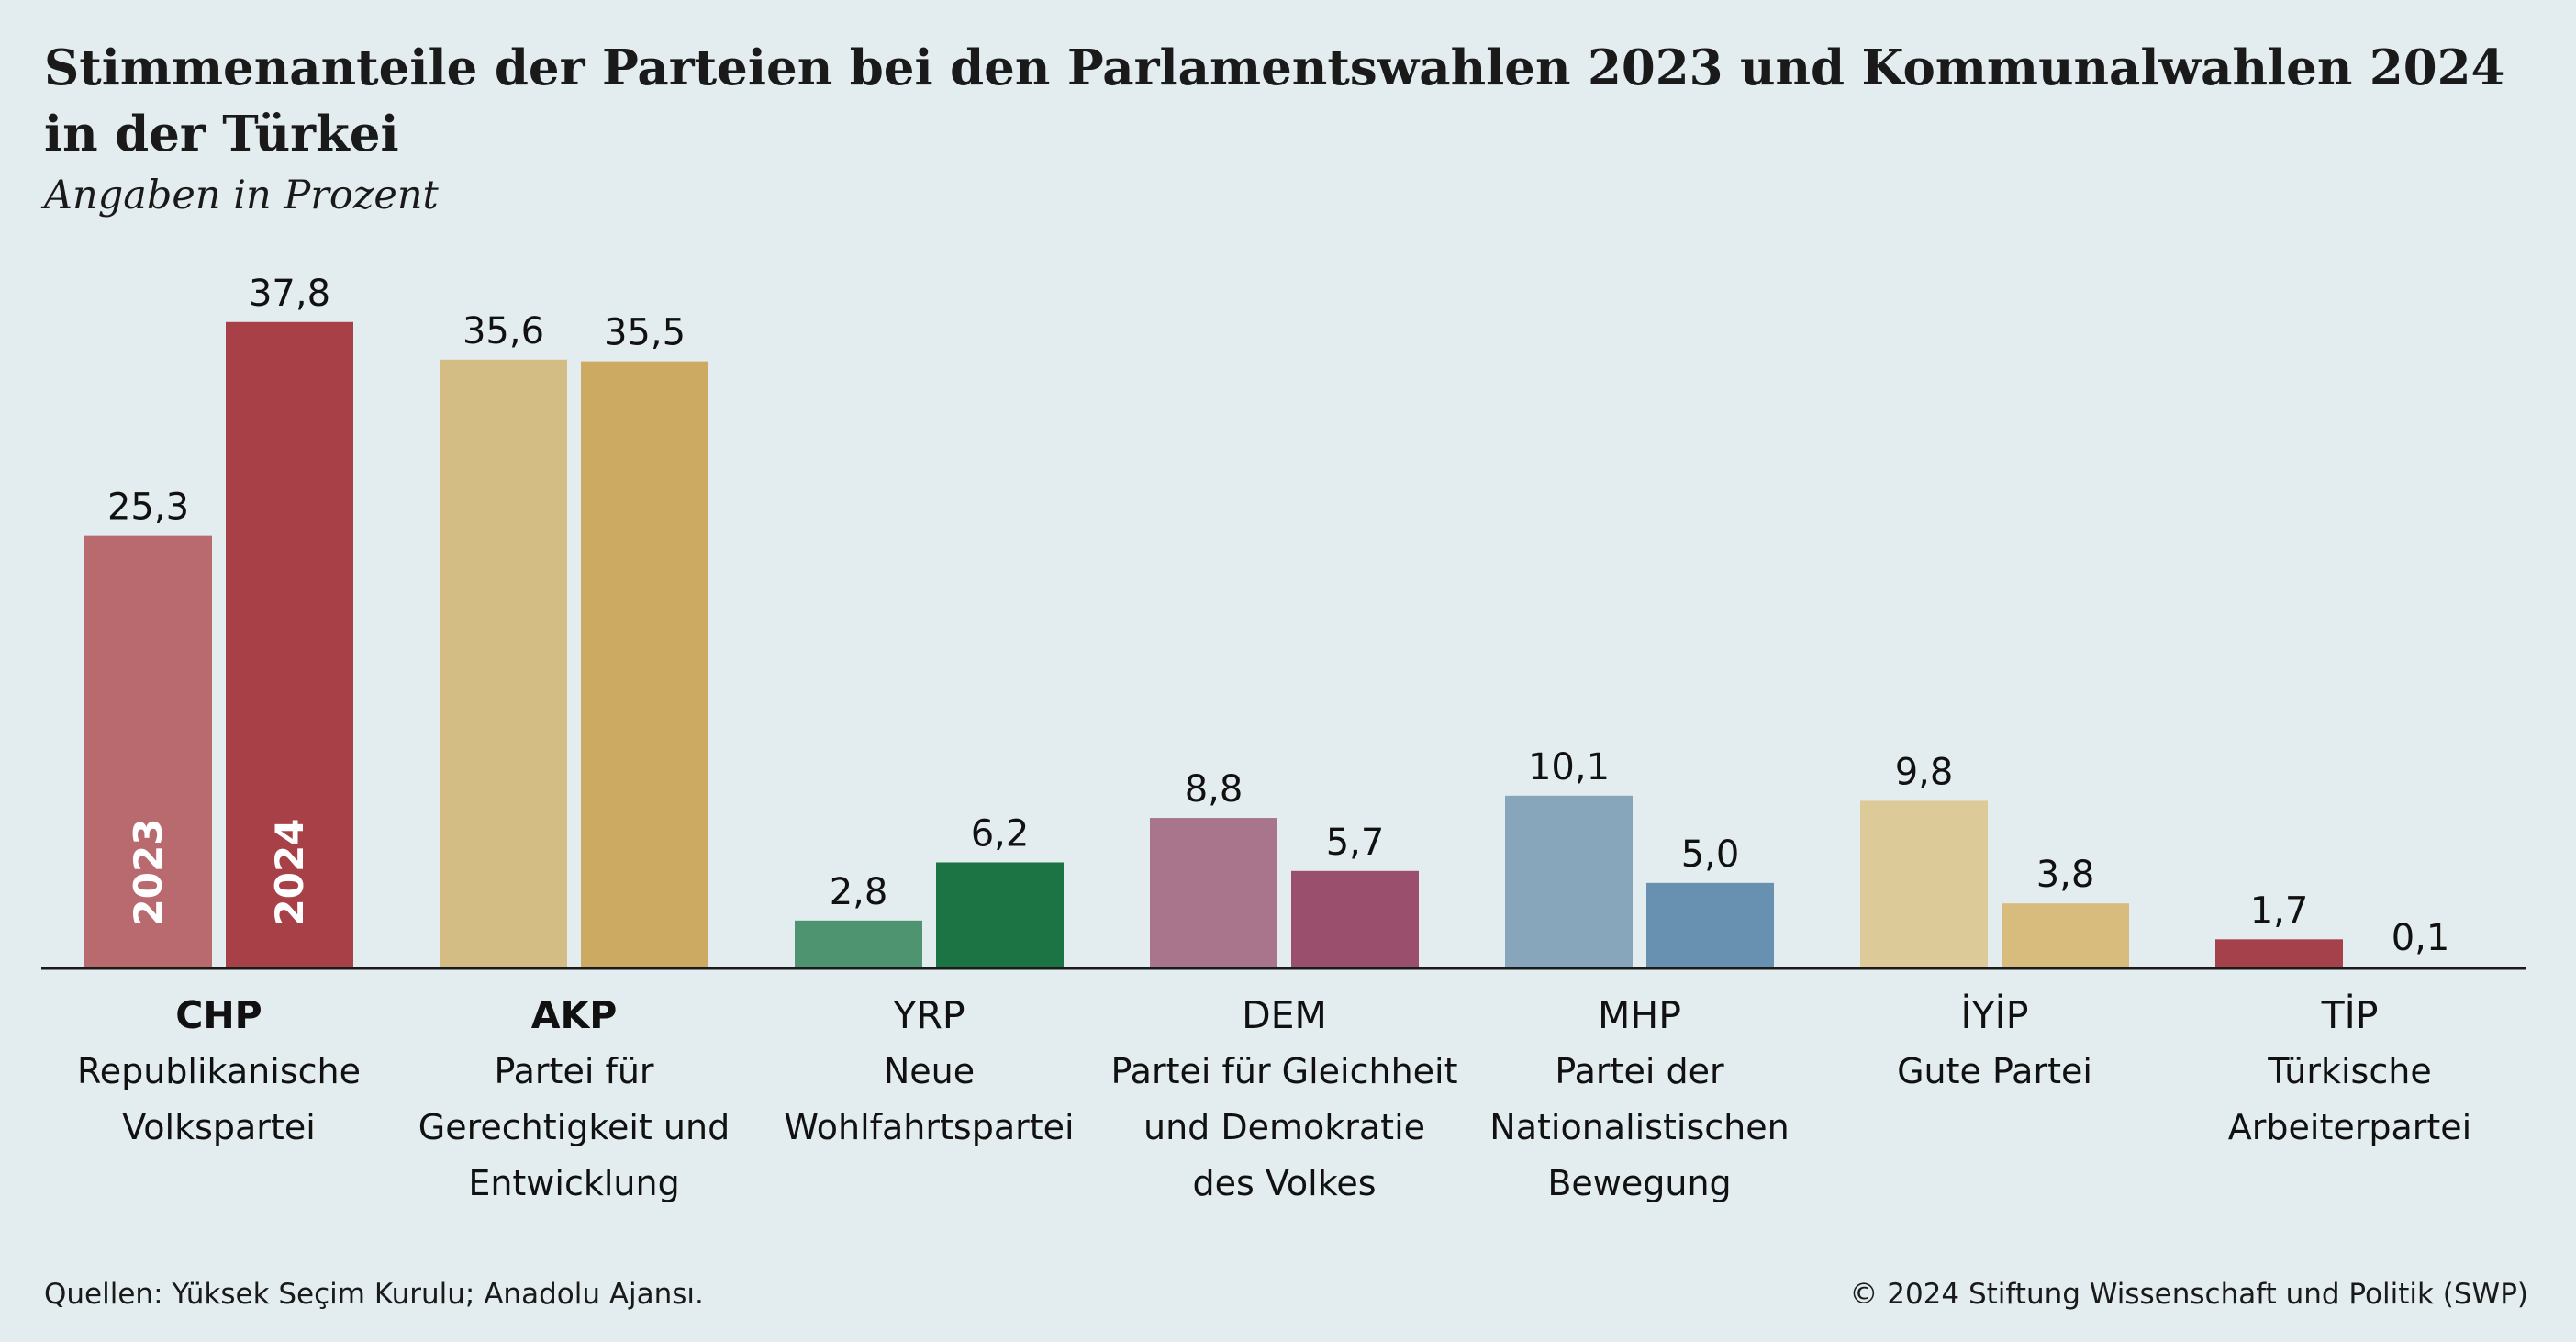  I want to click on value-label-dem-2024: 5,7, so click(1355, 843).